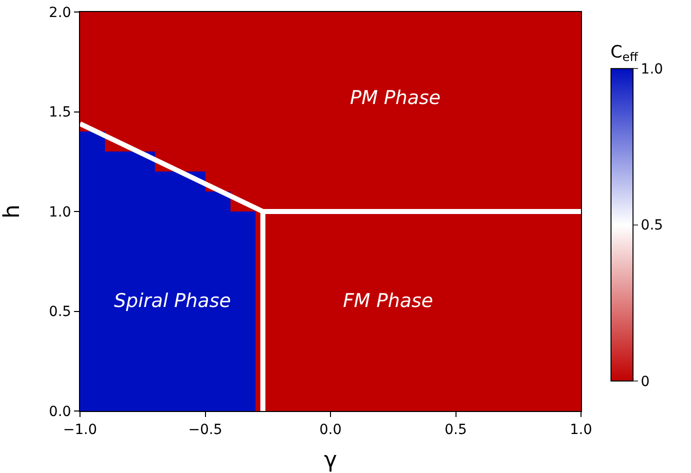  Describe the element at coordinates (652, 226) in the screenshot. I see `color-bar-label: 0.5` at that location.